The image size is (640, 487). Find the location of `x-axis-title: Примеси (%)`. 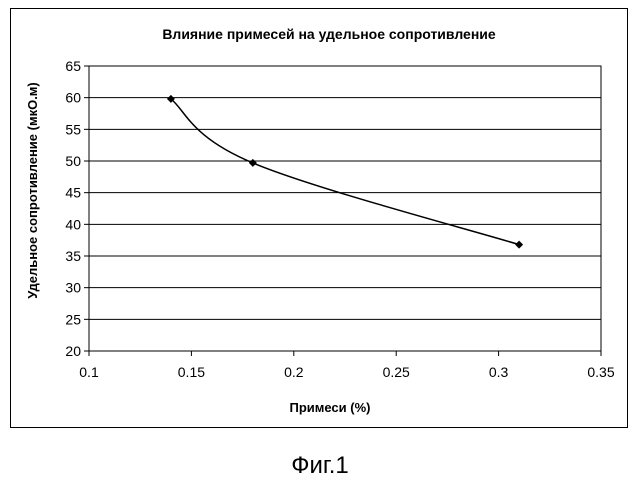

x-axis-title: Примеси (%) is located at coordinates (329, 407).